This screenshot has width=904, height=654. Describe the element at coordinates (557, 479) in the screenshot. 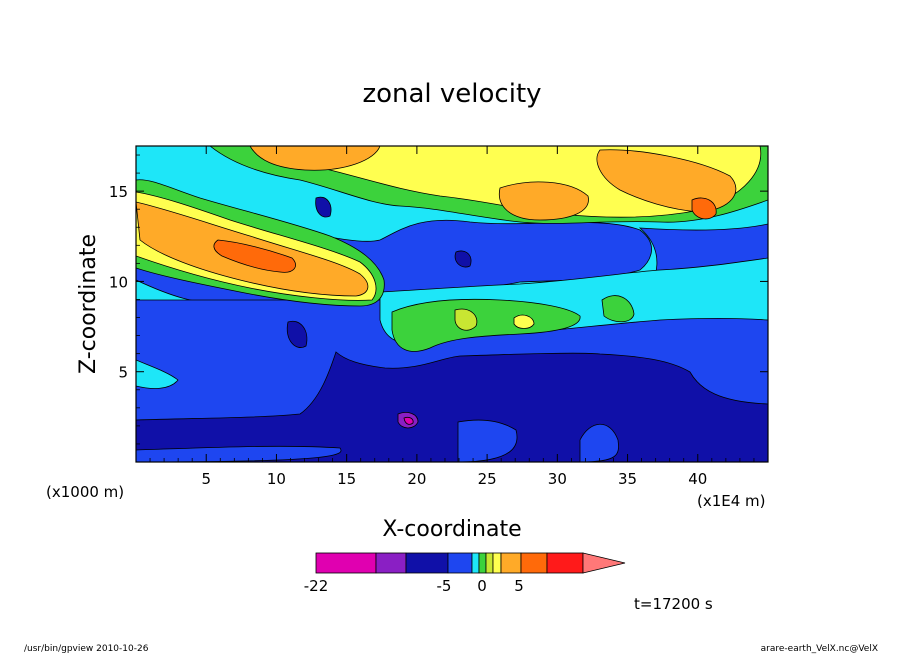

I see `x-tick-label: 30` at that location.